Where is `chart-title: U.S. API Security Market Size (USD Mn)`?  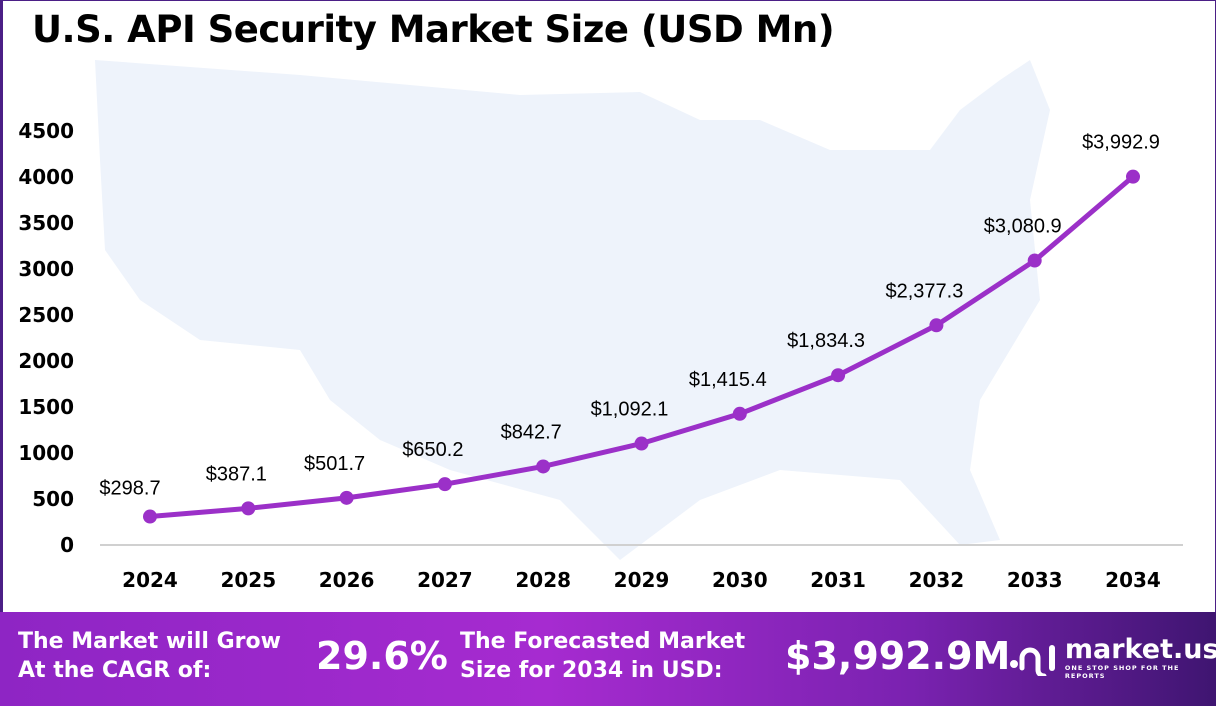 chart-title: U.S. API Security Market Size (USD Mn) is located at coordinates (433, 29).